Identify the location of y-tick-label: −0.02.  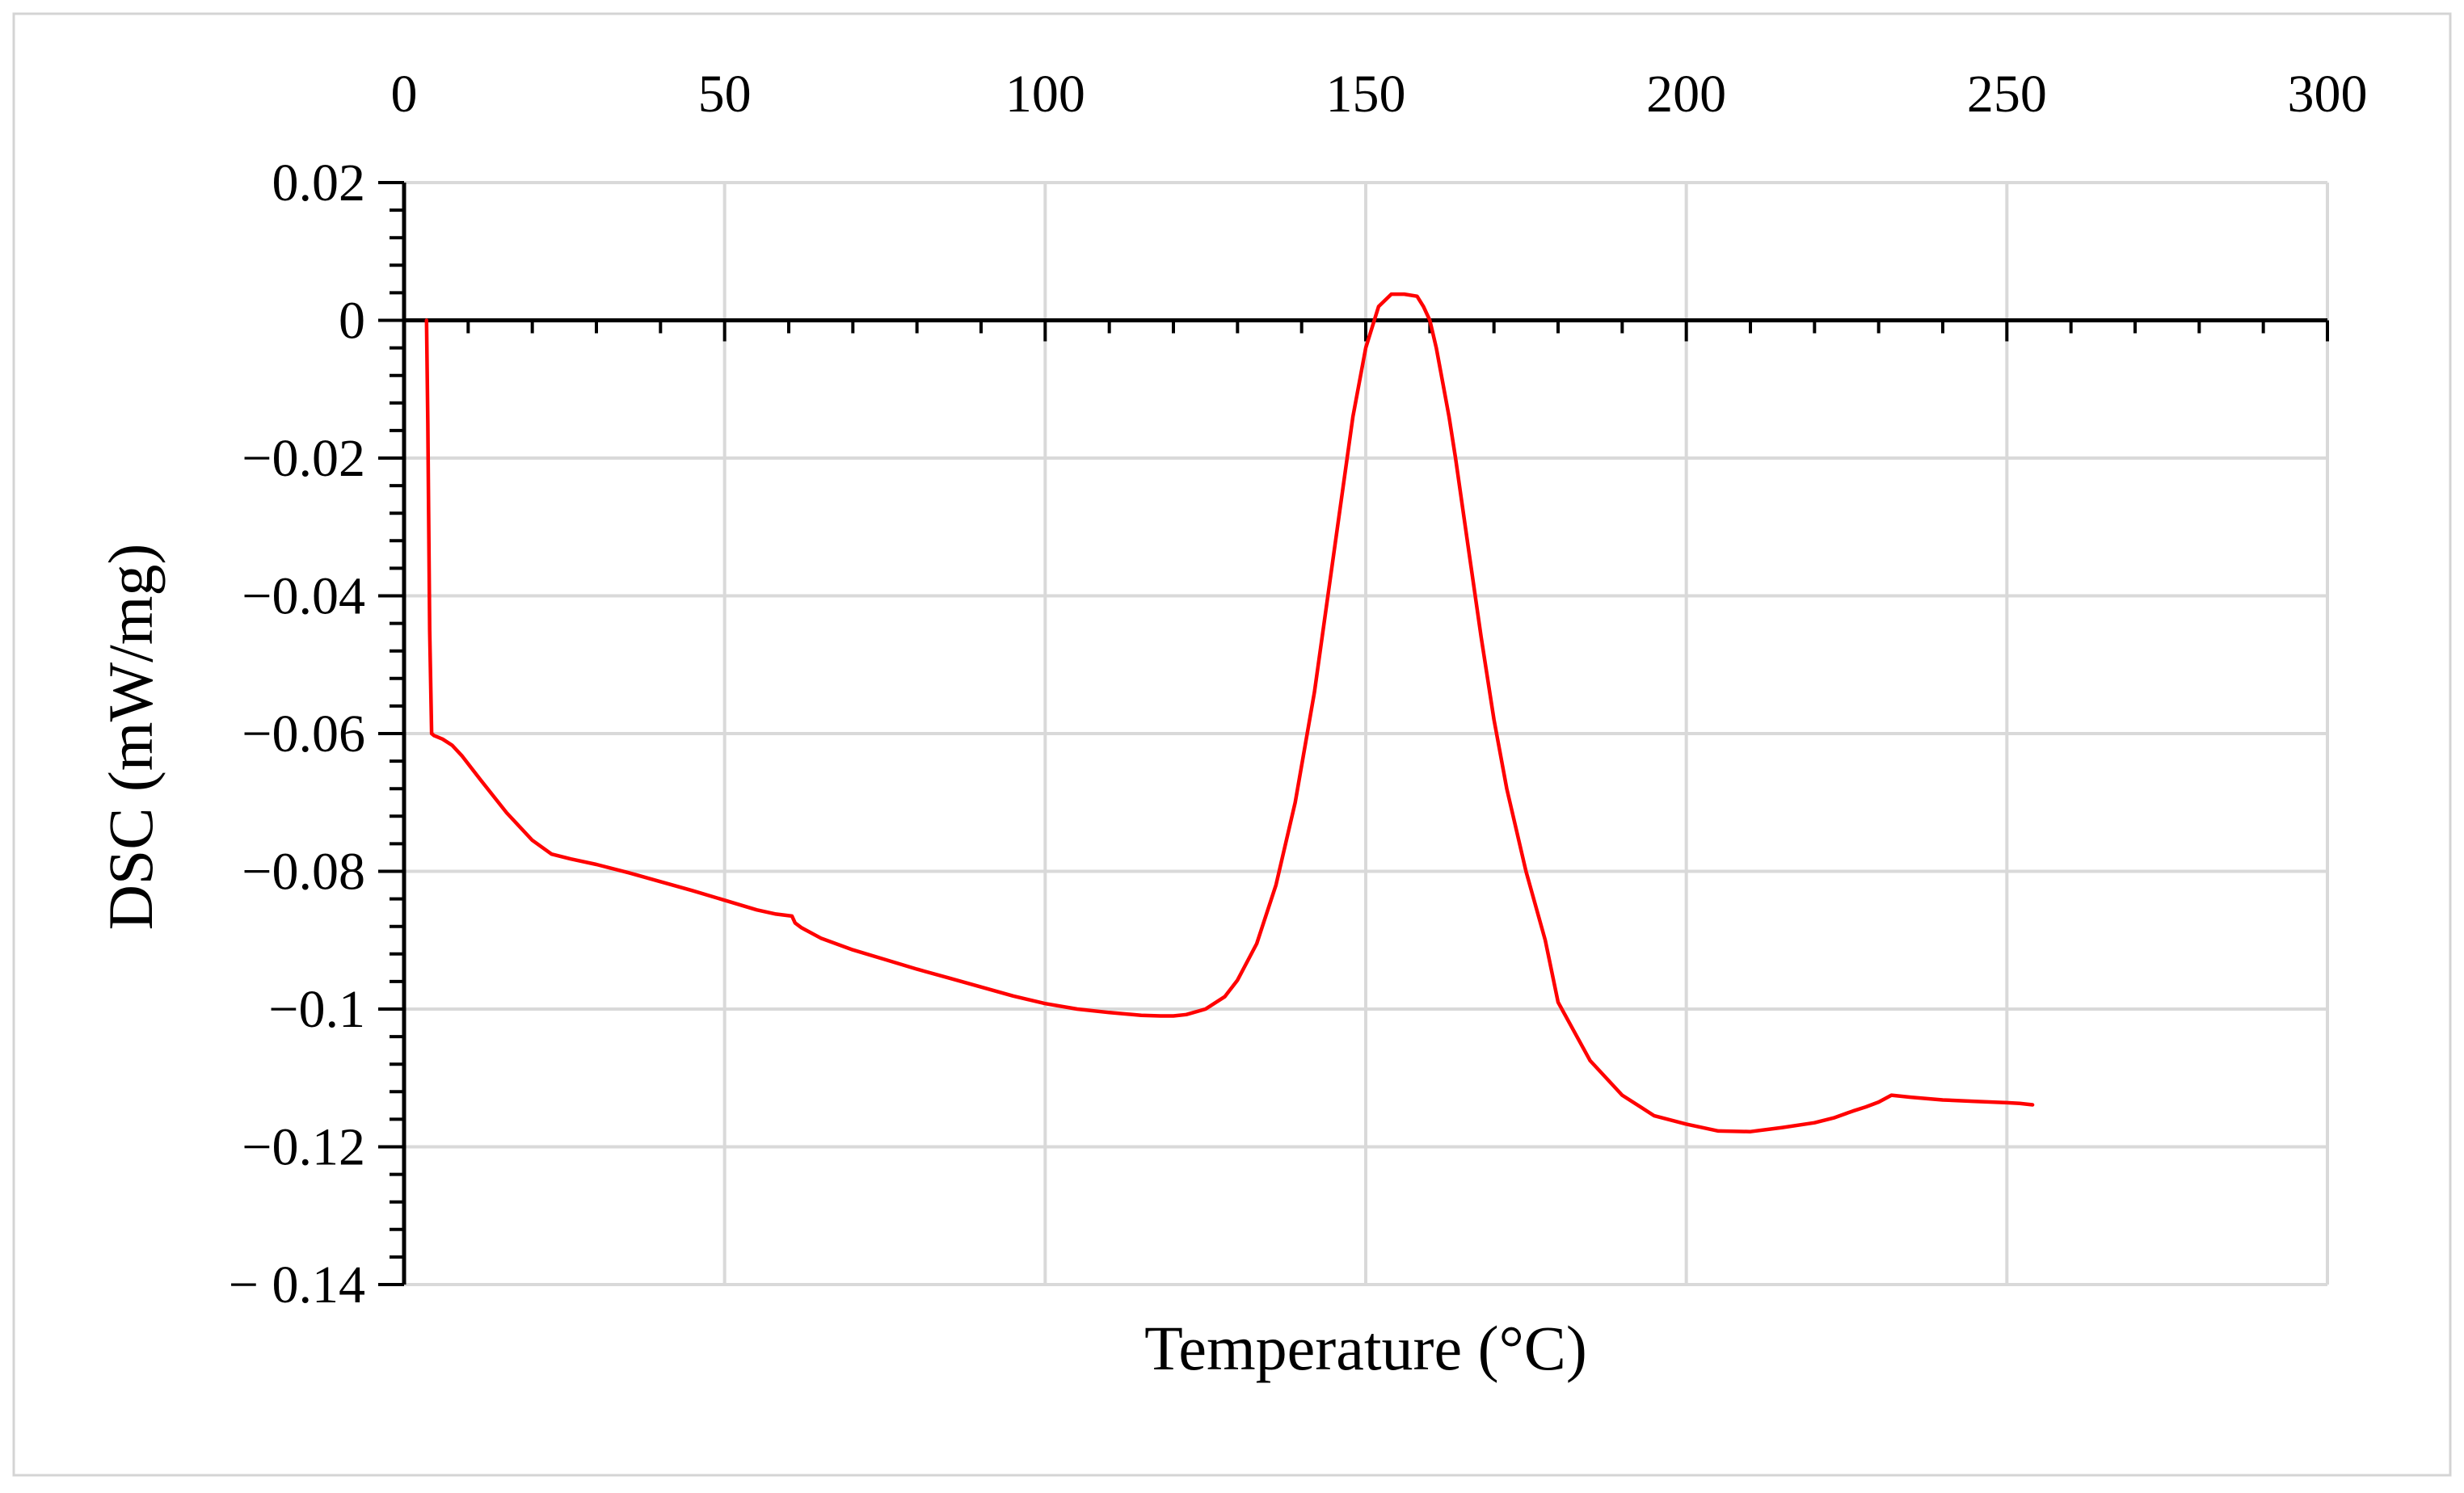
(303, 459).